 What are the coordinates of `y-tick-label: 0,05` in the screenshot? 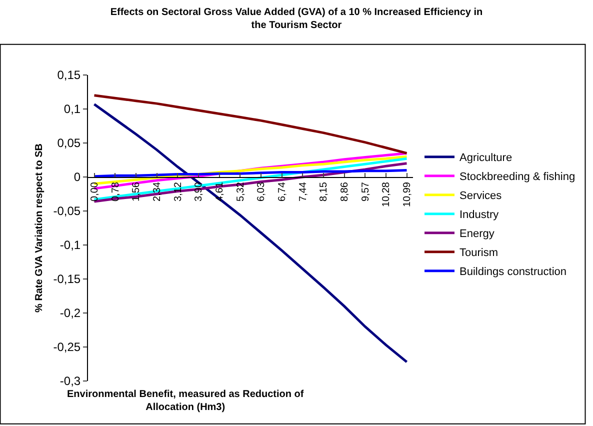 It's located at (69, 143).